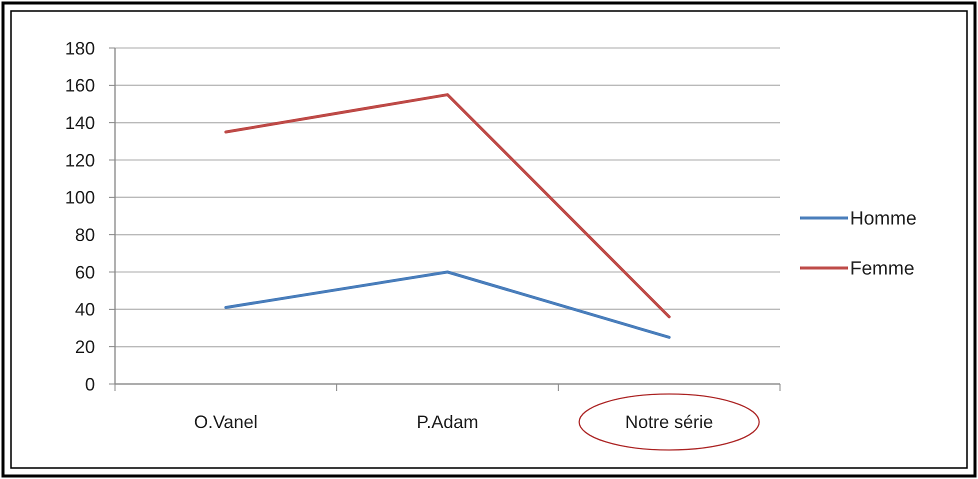 Image resolution: width=978 pixels, height=479 pixels. I want to click on y-tick-label: 60, so click(84, 272).